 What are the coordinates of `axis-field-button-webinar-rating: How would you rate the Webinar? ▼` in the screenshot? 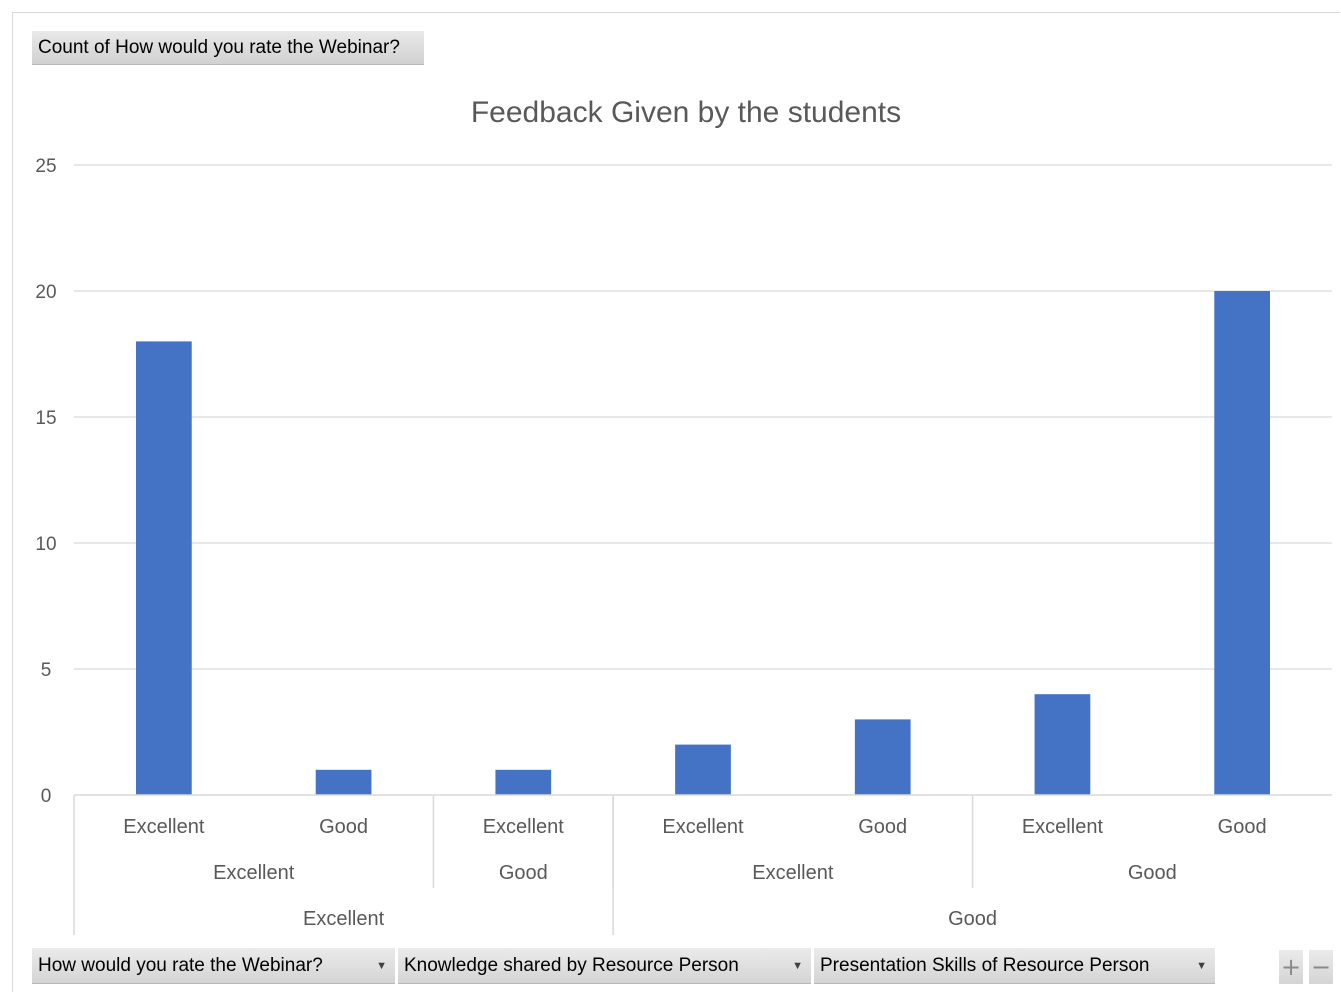 It's located at (213, 966).